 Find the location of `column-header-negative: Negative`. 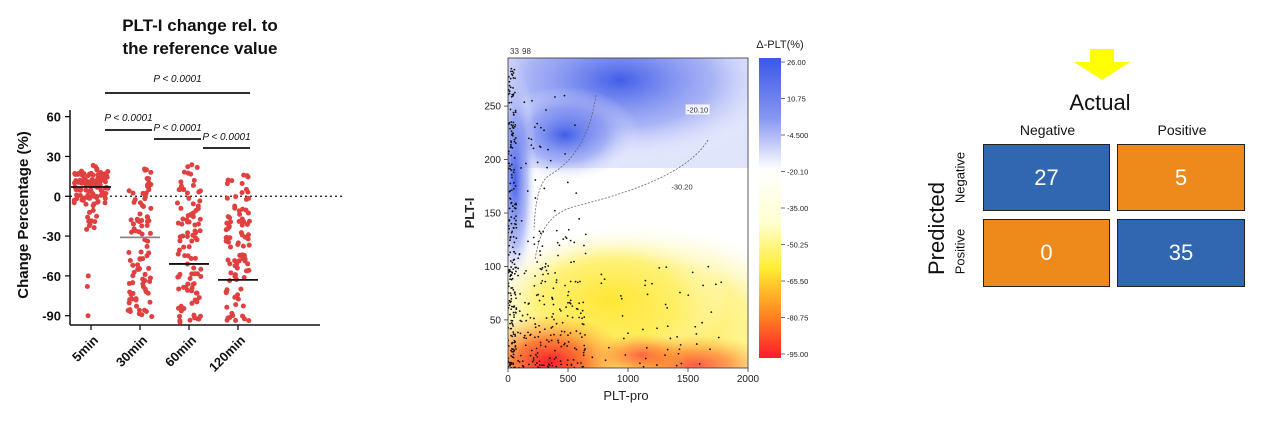

column-header-negative: Negative is located at coordinates (1047, 130).